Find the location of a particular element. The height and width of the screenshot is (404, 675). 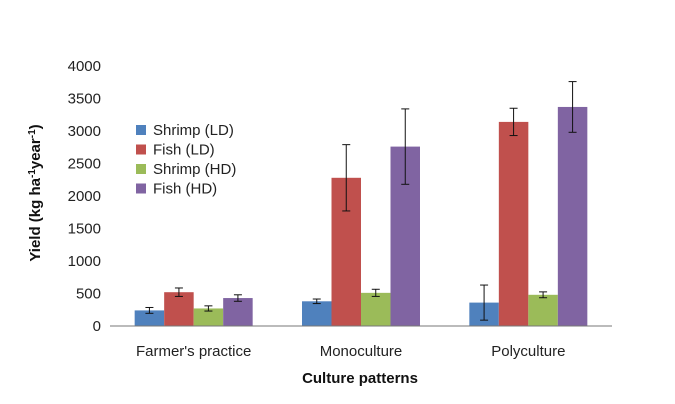

y-title-mid: year is located at coordinates (35, 153).